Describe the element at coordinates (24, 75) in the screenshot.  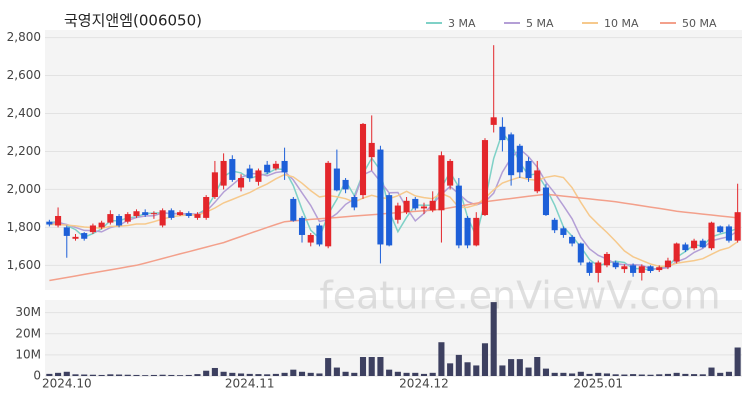
I see `y-tick-label: 2,600` at that location.